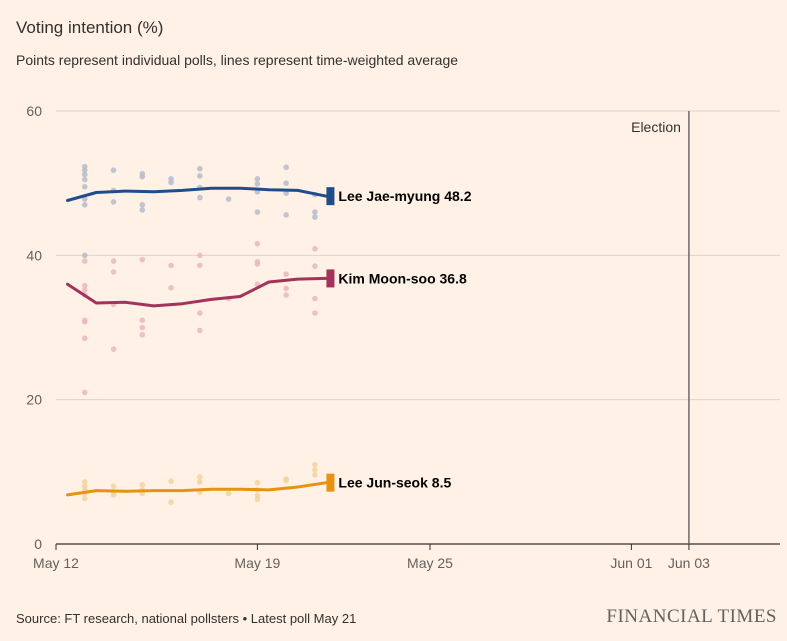 The image size is (787, 641). I want to click on series-end-label: Kim Moon-soo 36.8, so click(402, 278).